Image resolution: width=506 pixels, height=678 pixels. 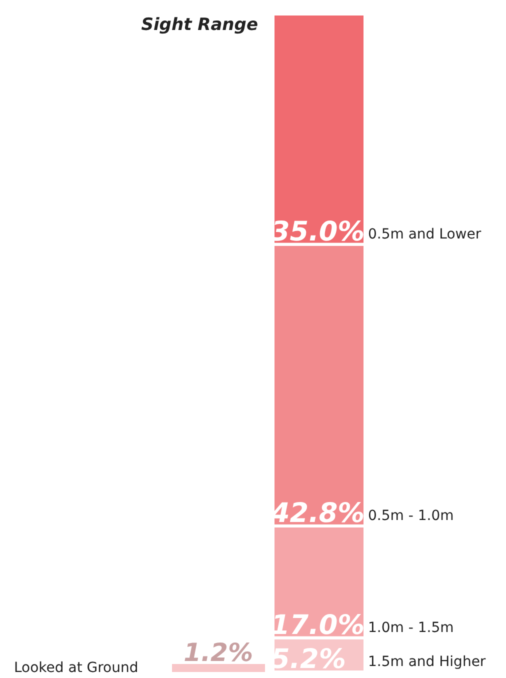 What do you see at coordinates (218, 652) in the screenshot?
I see `data-label: 1.2%` at bounding box center [218, 652].